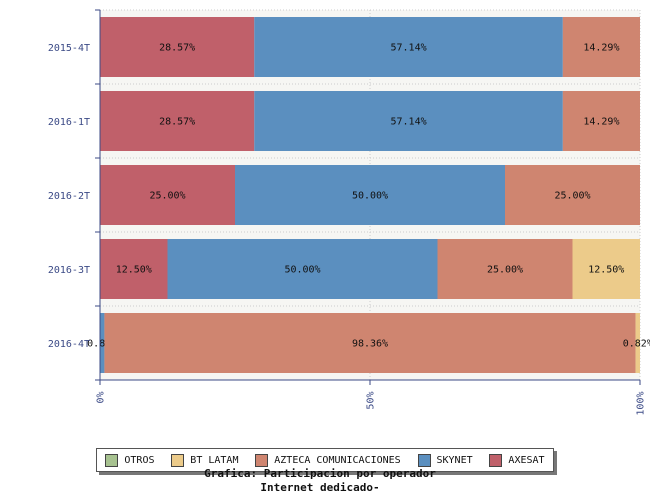 The height and width of the screenshot is (500, 650). I want to click on legend-label: SKYNET, so click(454, 460).